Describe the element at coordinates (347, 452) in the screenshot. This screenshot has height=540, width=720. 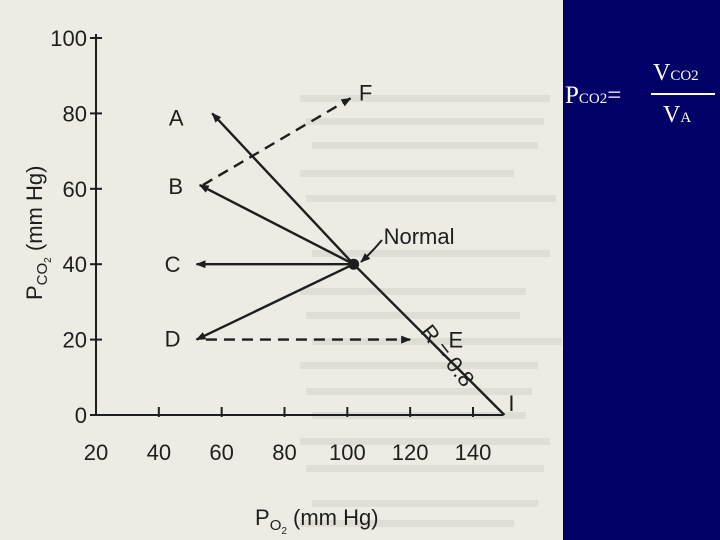
I see `x-tick-label-100: 100` at that location.